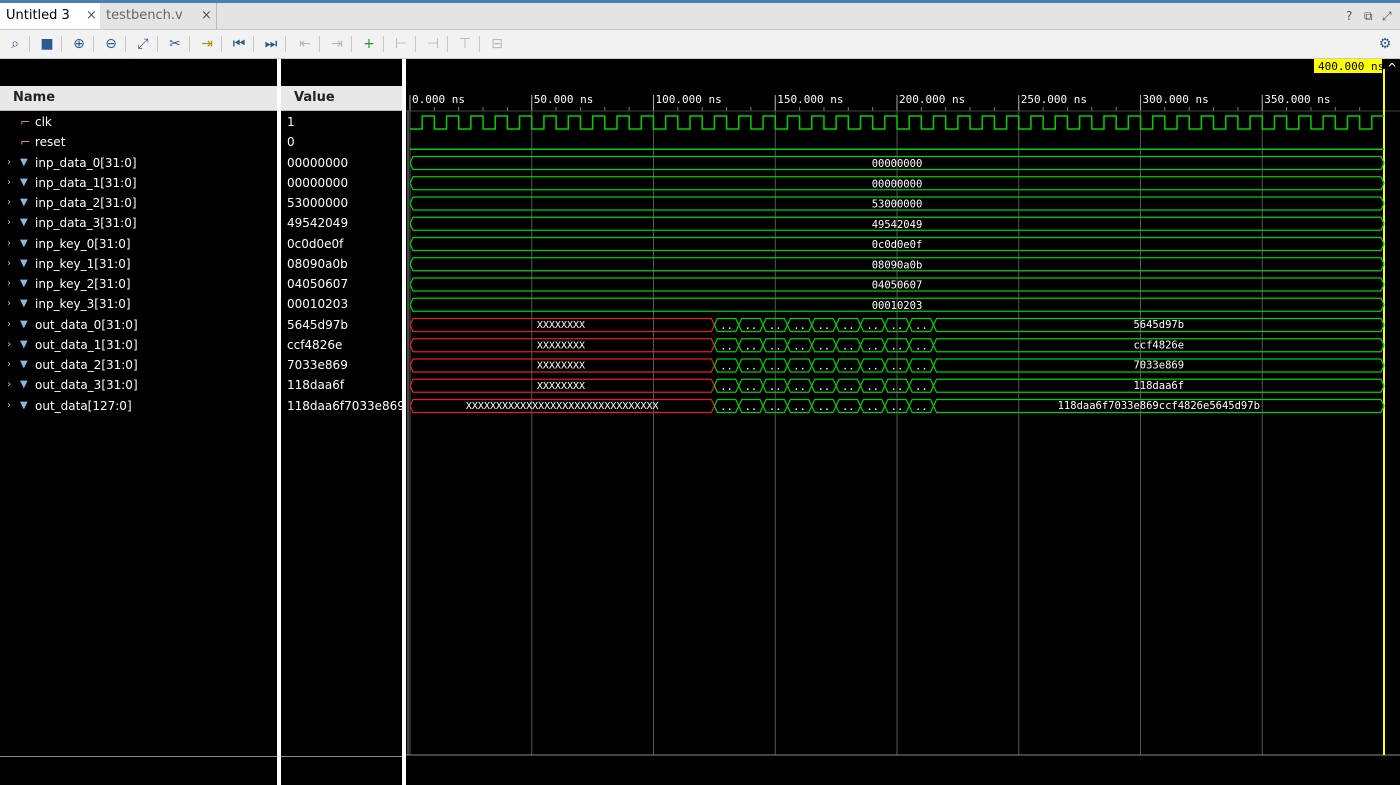  Describe the element at coordinates (897, 205) in the screenshot. I see `input-bus-waveform-label: 53000000` at that location.